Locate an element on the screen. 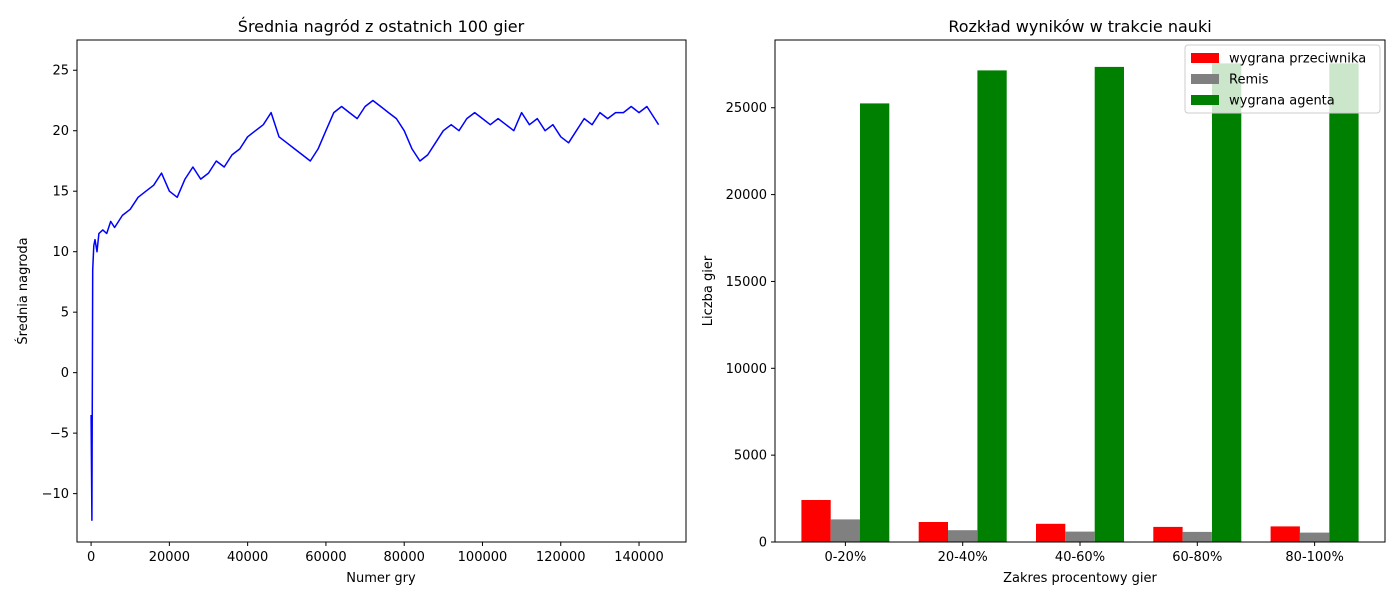 The height and width of the screenshot is (600, 1400). line-chart-y-label: Średnia nagroda is located at coordinates (23, 290).